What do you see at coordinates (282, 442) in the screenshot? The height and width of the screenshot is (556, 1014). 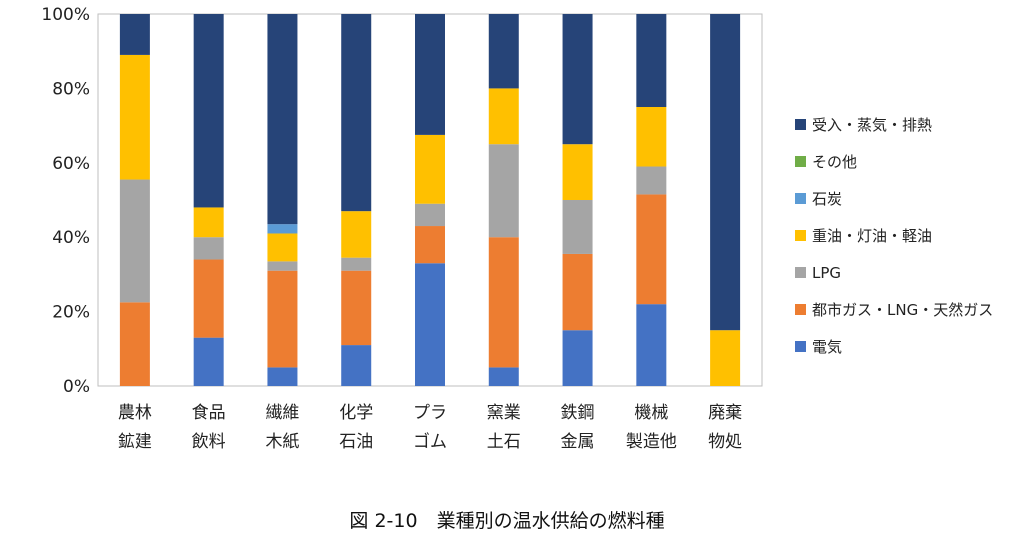 I see `x-category-label: 木紙` at bounding box center [282, 442].